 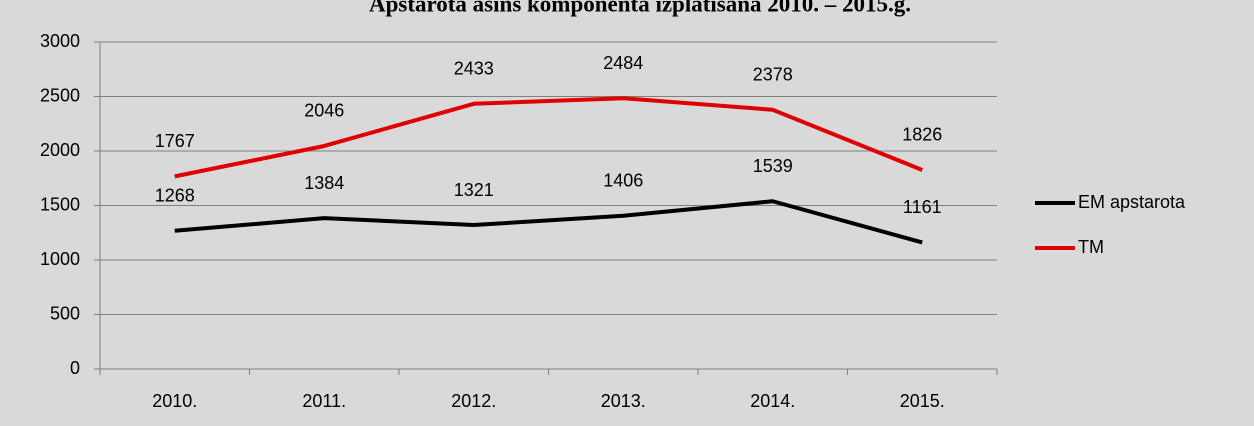 I want to click on legend-label: EM apstarota, so click(x=1132, y=202).